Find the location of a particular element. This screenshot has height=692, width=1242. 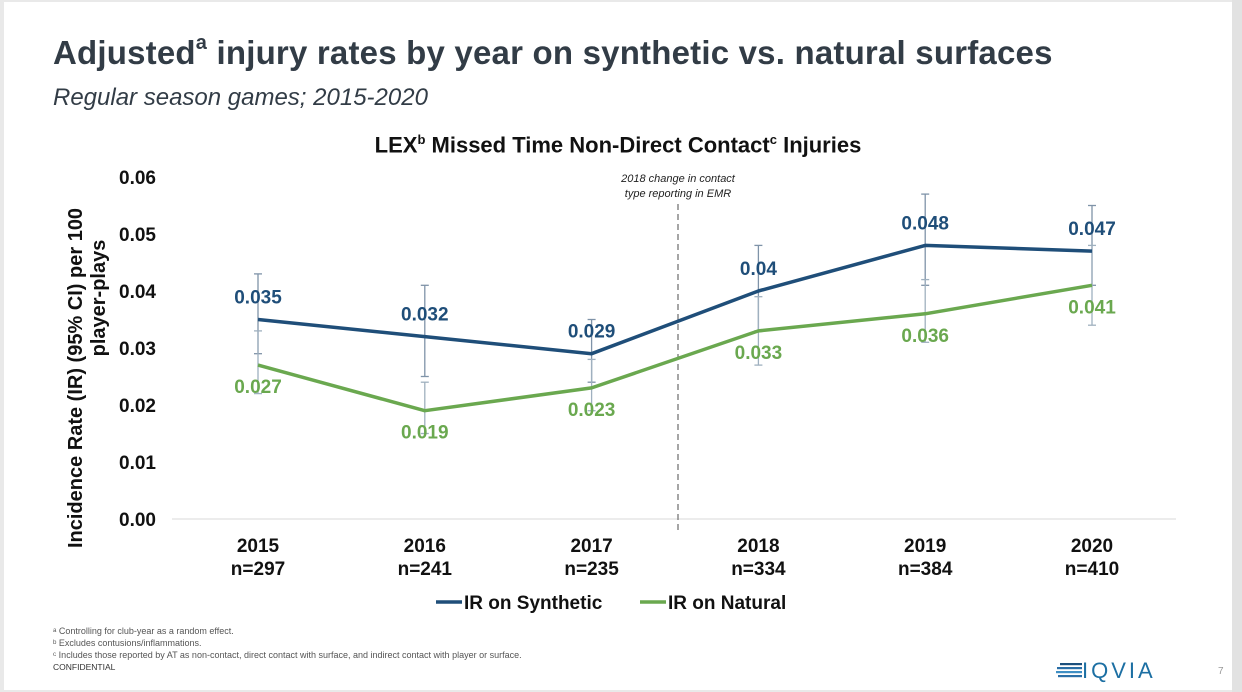

data-label-natural: 0.019 is located at coordinates (425, 433).